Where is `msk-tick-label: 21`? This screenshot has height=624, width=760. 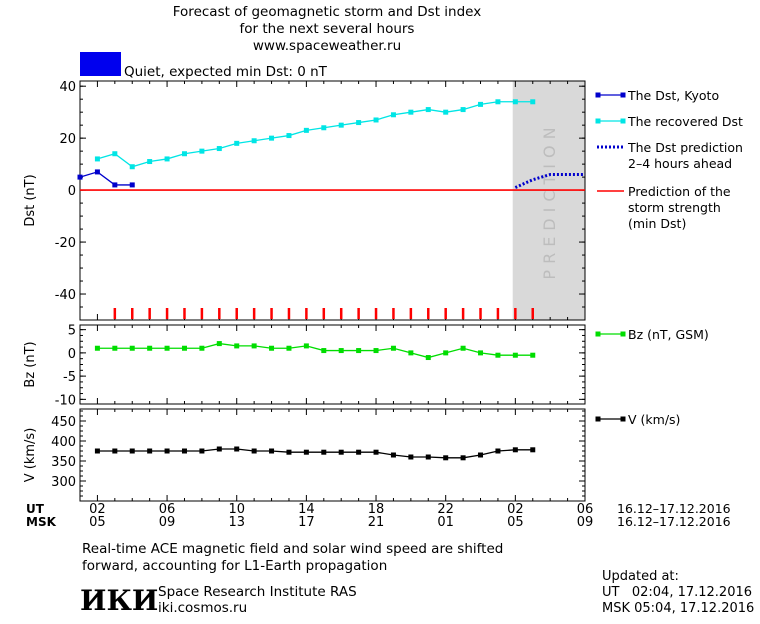 msk-tick-label: 21 is located at coordinates (376, 522).